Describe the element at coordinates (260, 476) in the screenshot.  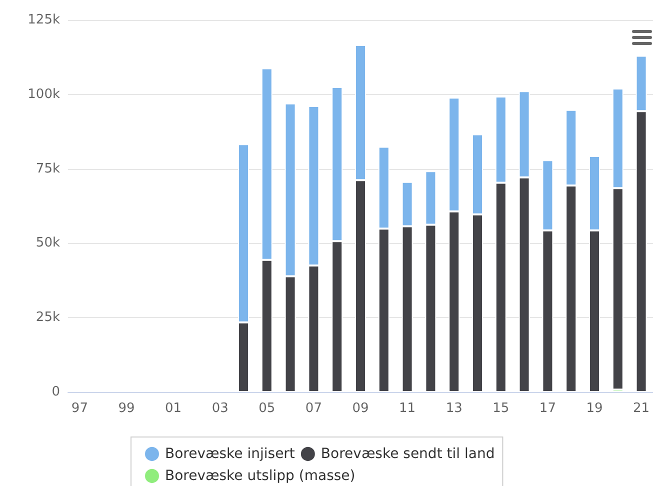
I see `legend-label: Borevæske utslipp (masse)` at that location.